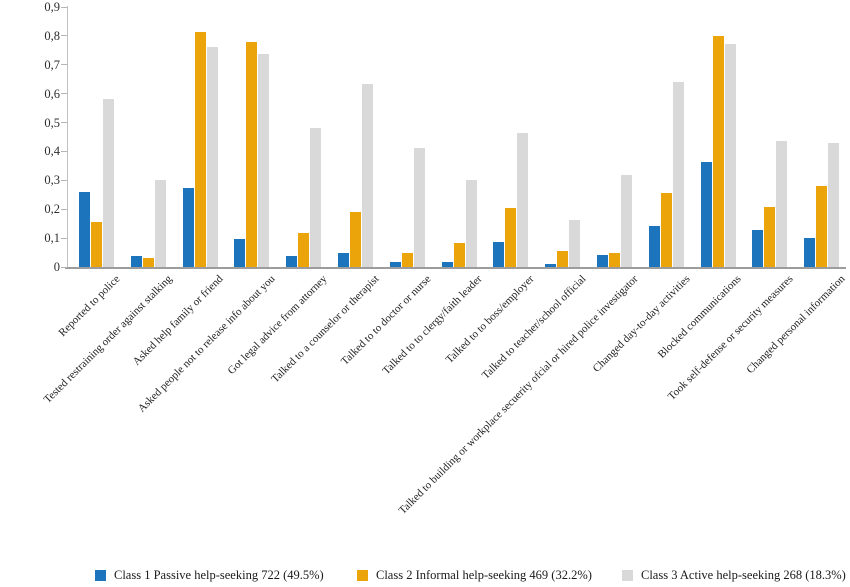 The height and width of the screenshot is (587, 850). What do you see at coordinates (178, 187) in the screenshot?
I see `category-group: Asked help family or friend` at bounding box center [178, 187].